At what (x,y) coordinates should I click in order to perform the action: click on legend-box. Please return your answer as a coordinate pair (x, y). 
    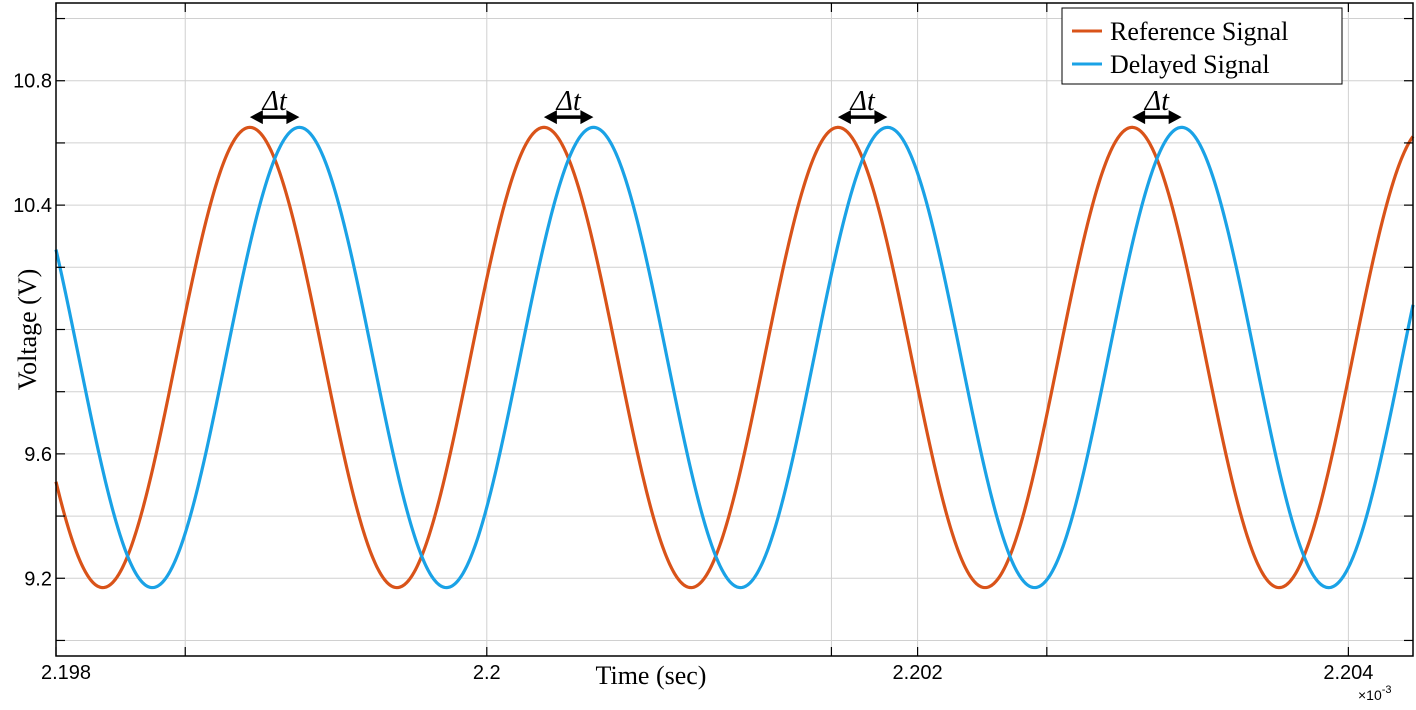
    Looking at the image, I should click on (1202, 46).